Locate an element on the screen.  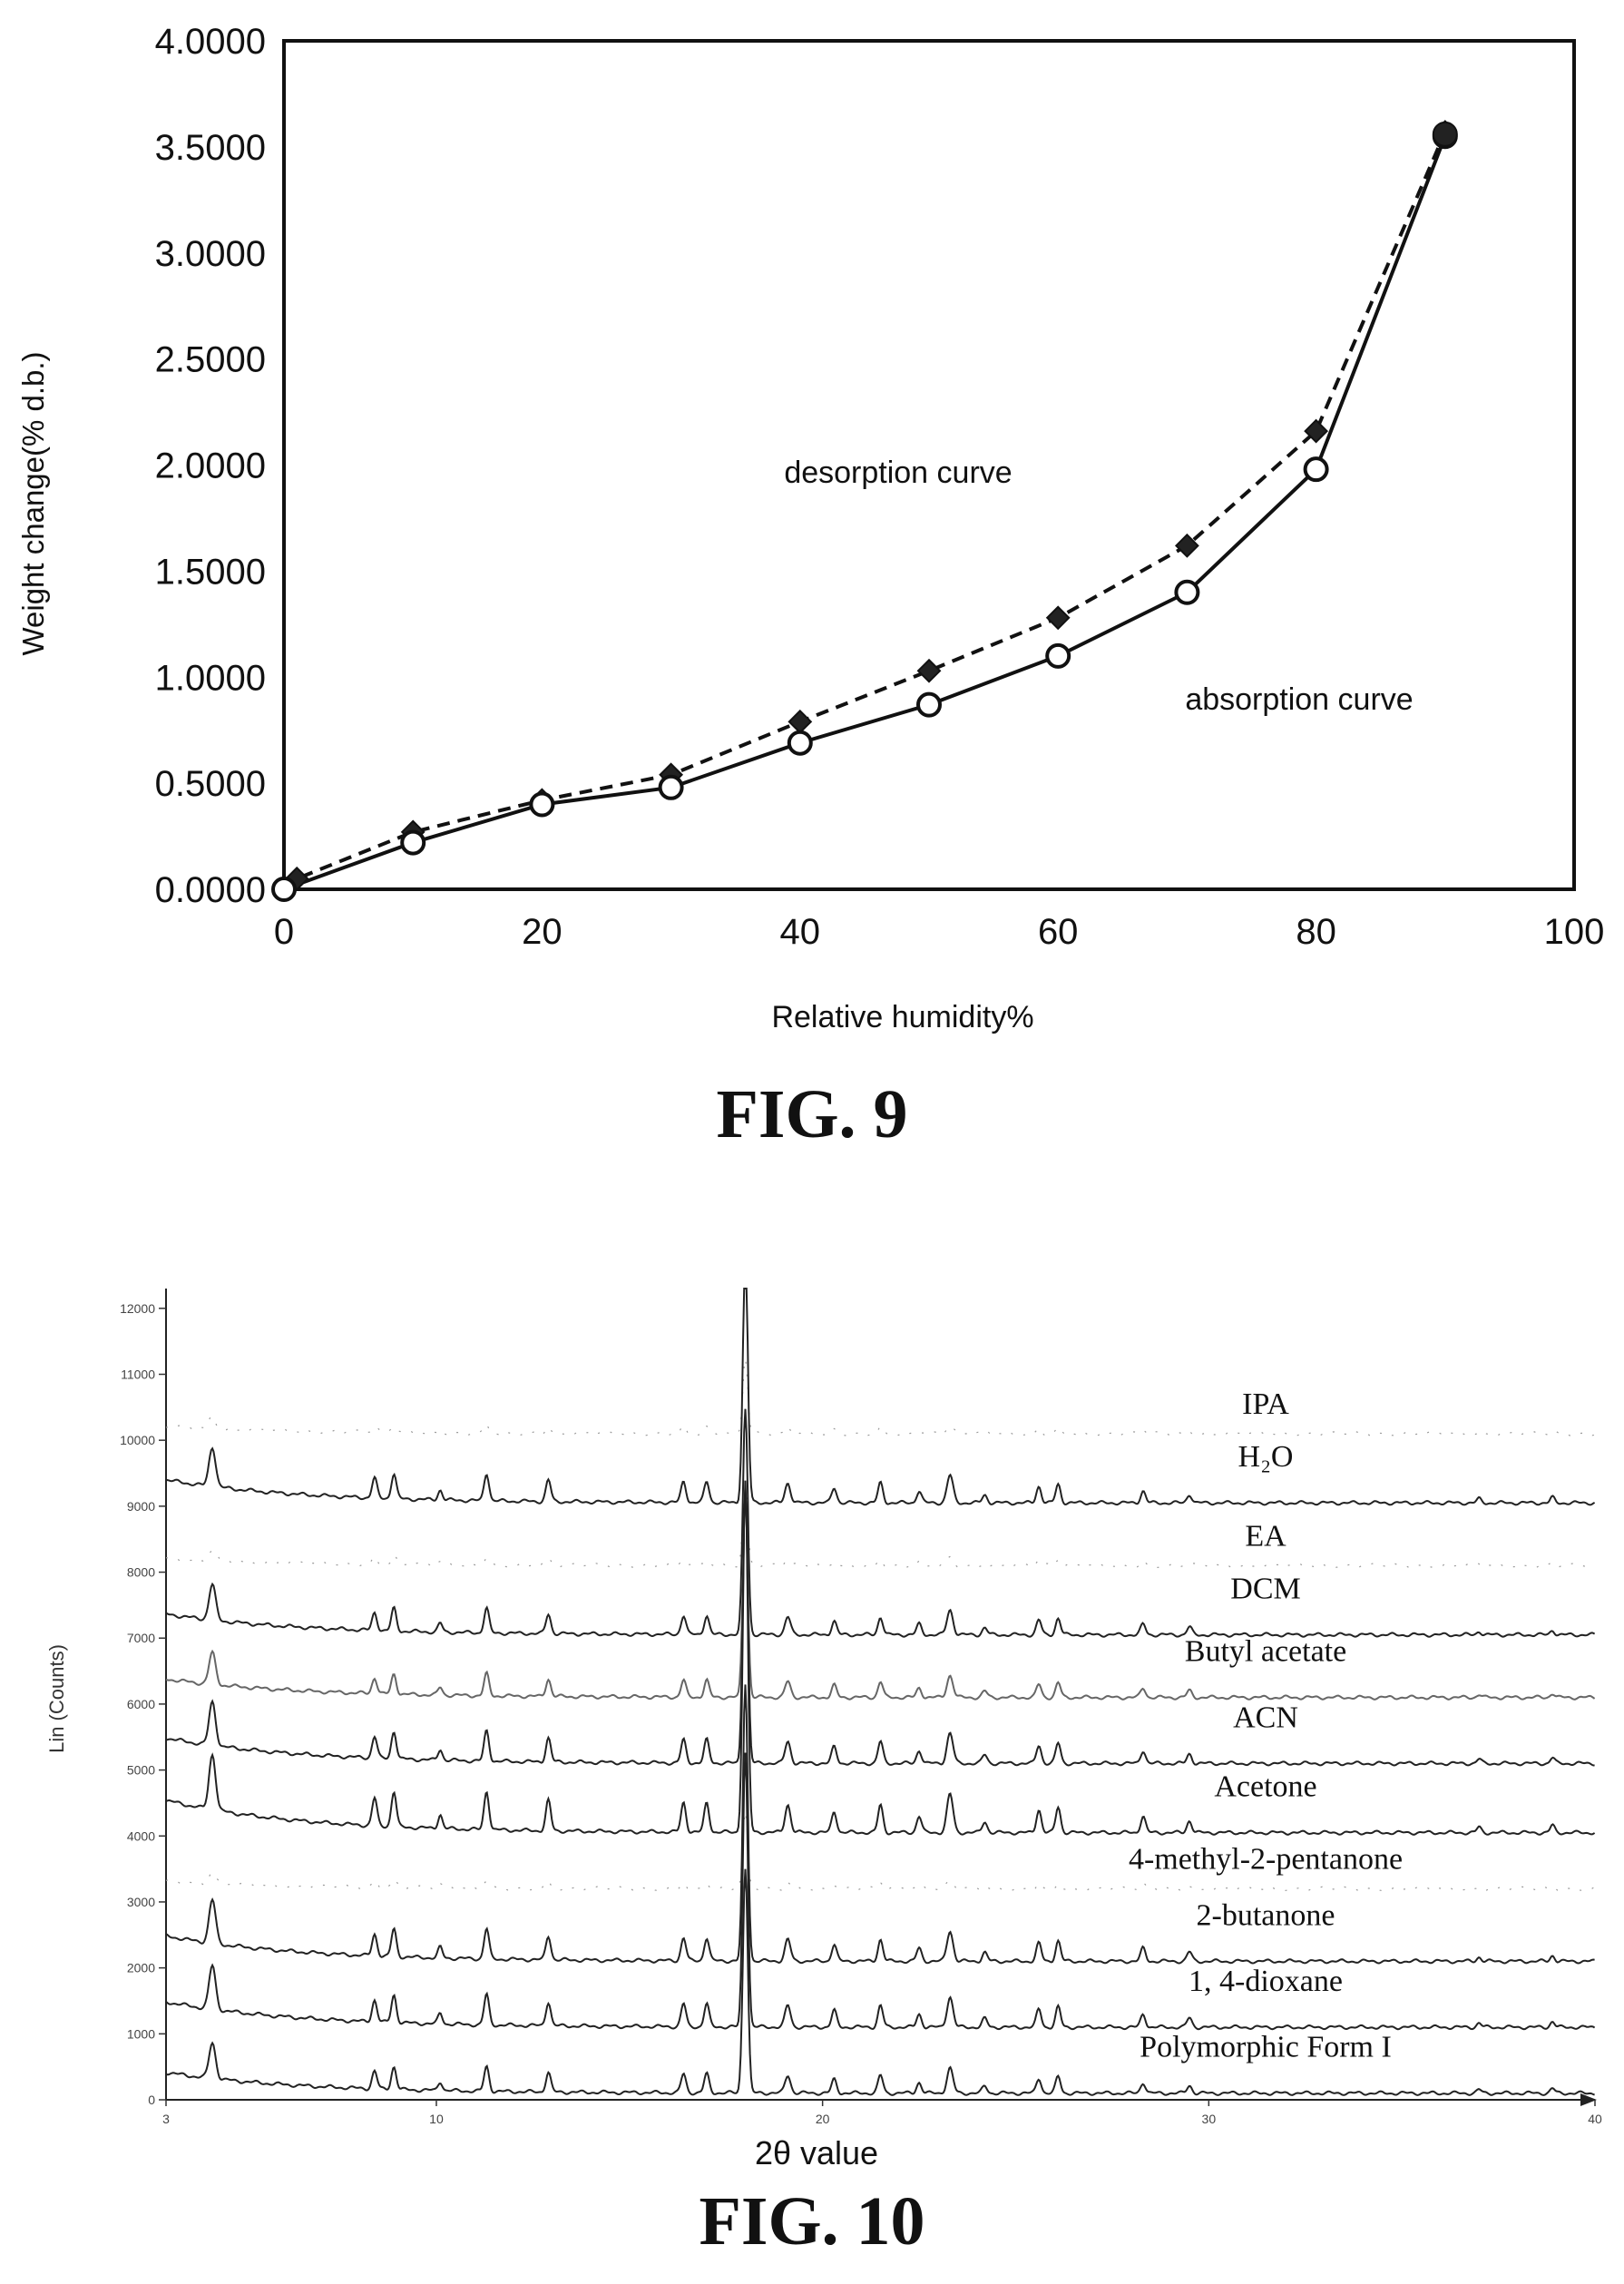
fig9-annotation-absorption: absorption curve is located at coordinates (1299, 699).